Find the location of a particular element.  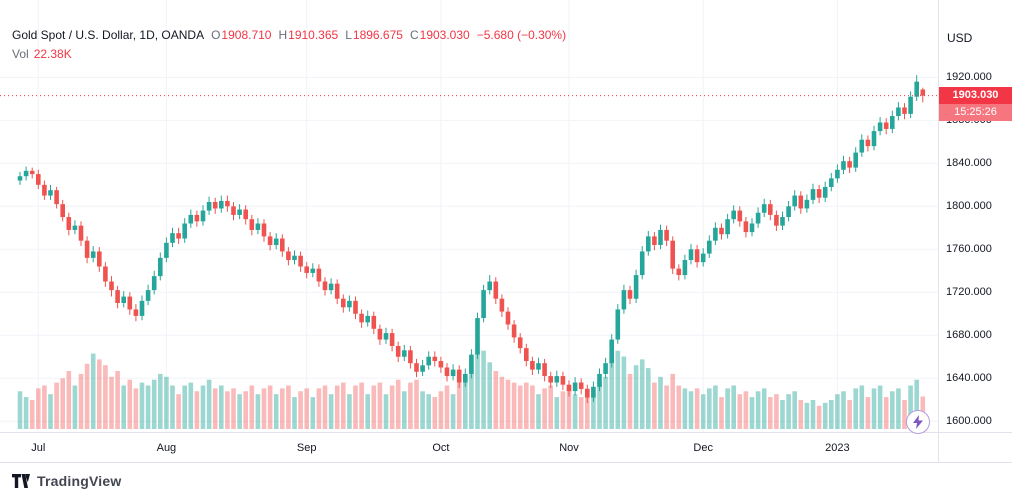

lightning-button is located at coordinates (918, 422).